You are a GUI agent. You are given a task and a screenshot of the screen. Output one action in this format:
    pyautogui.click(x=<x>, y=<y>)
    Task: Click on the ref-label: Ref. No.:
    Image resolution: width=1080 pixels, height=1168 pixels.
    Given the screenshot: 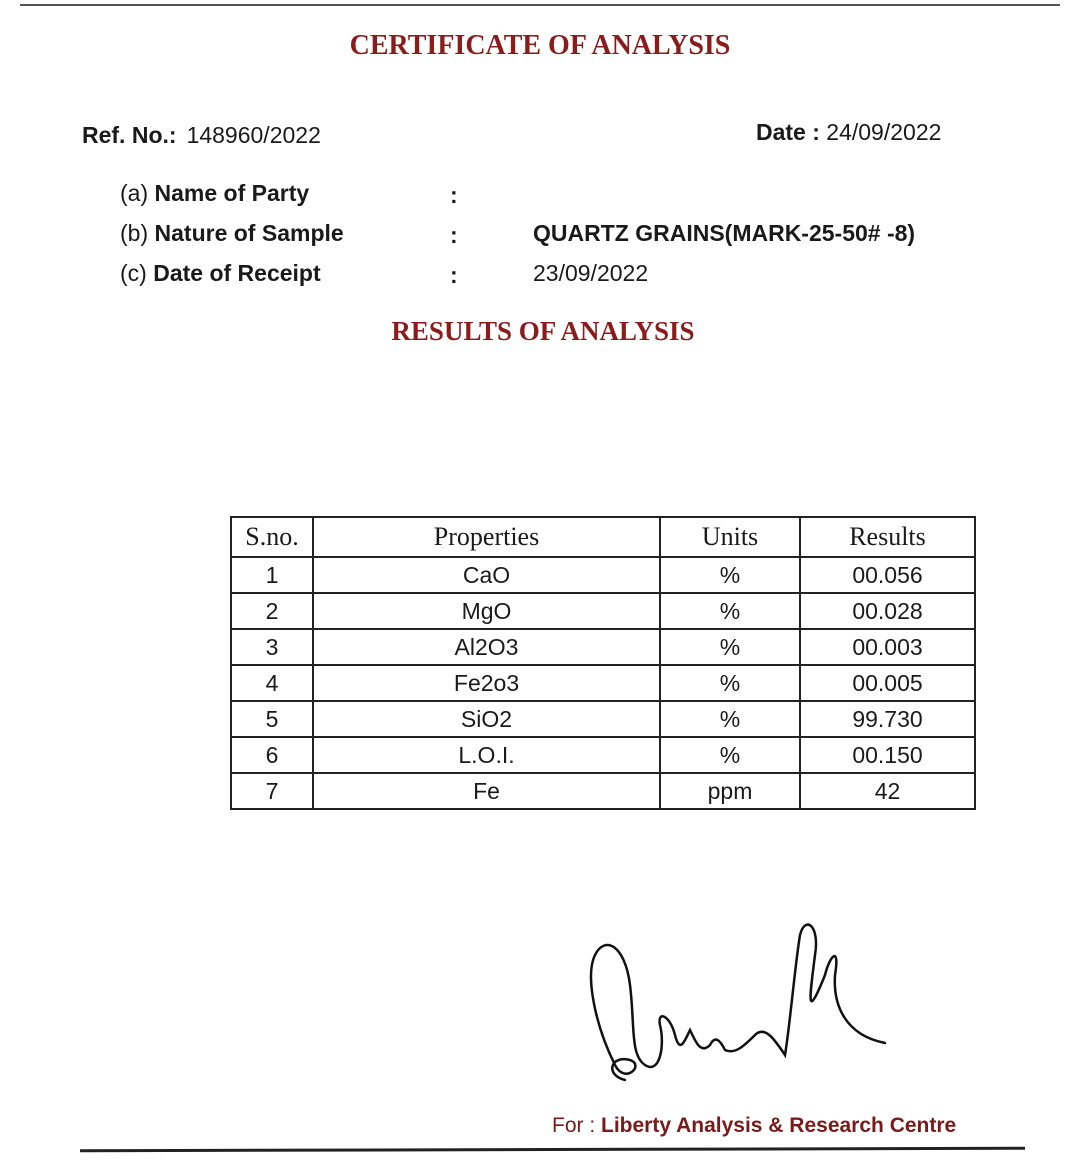 What is the action you would take?
    pyautogui.click(x=129, y=135)
    